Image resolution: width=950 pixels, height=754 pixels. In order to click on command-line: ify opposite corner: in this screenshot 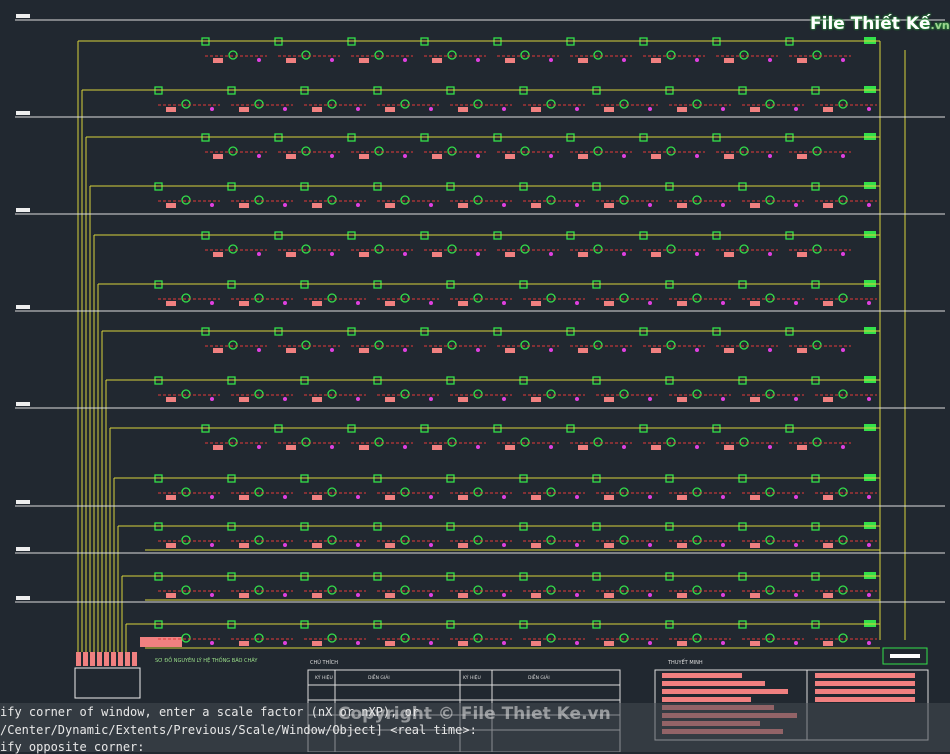, I will do `click(72, 747)`.